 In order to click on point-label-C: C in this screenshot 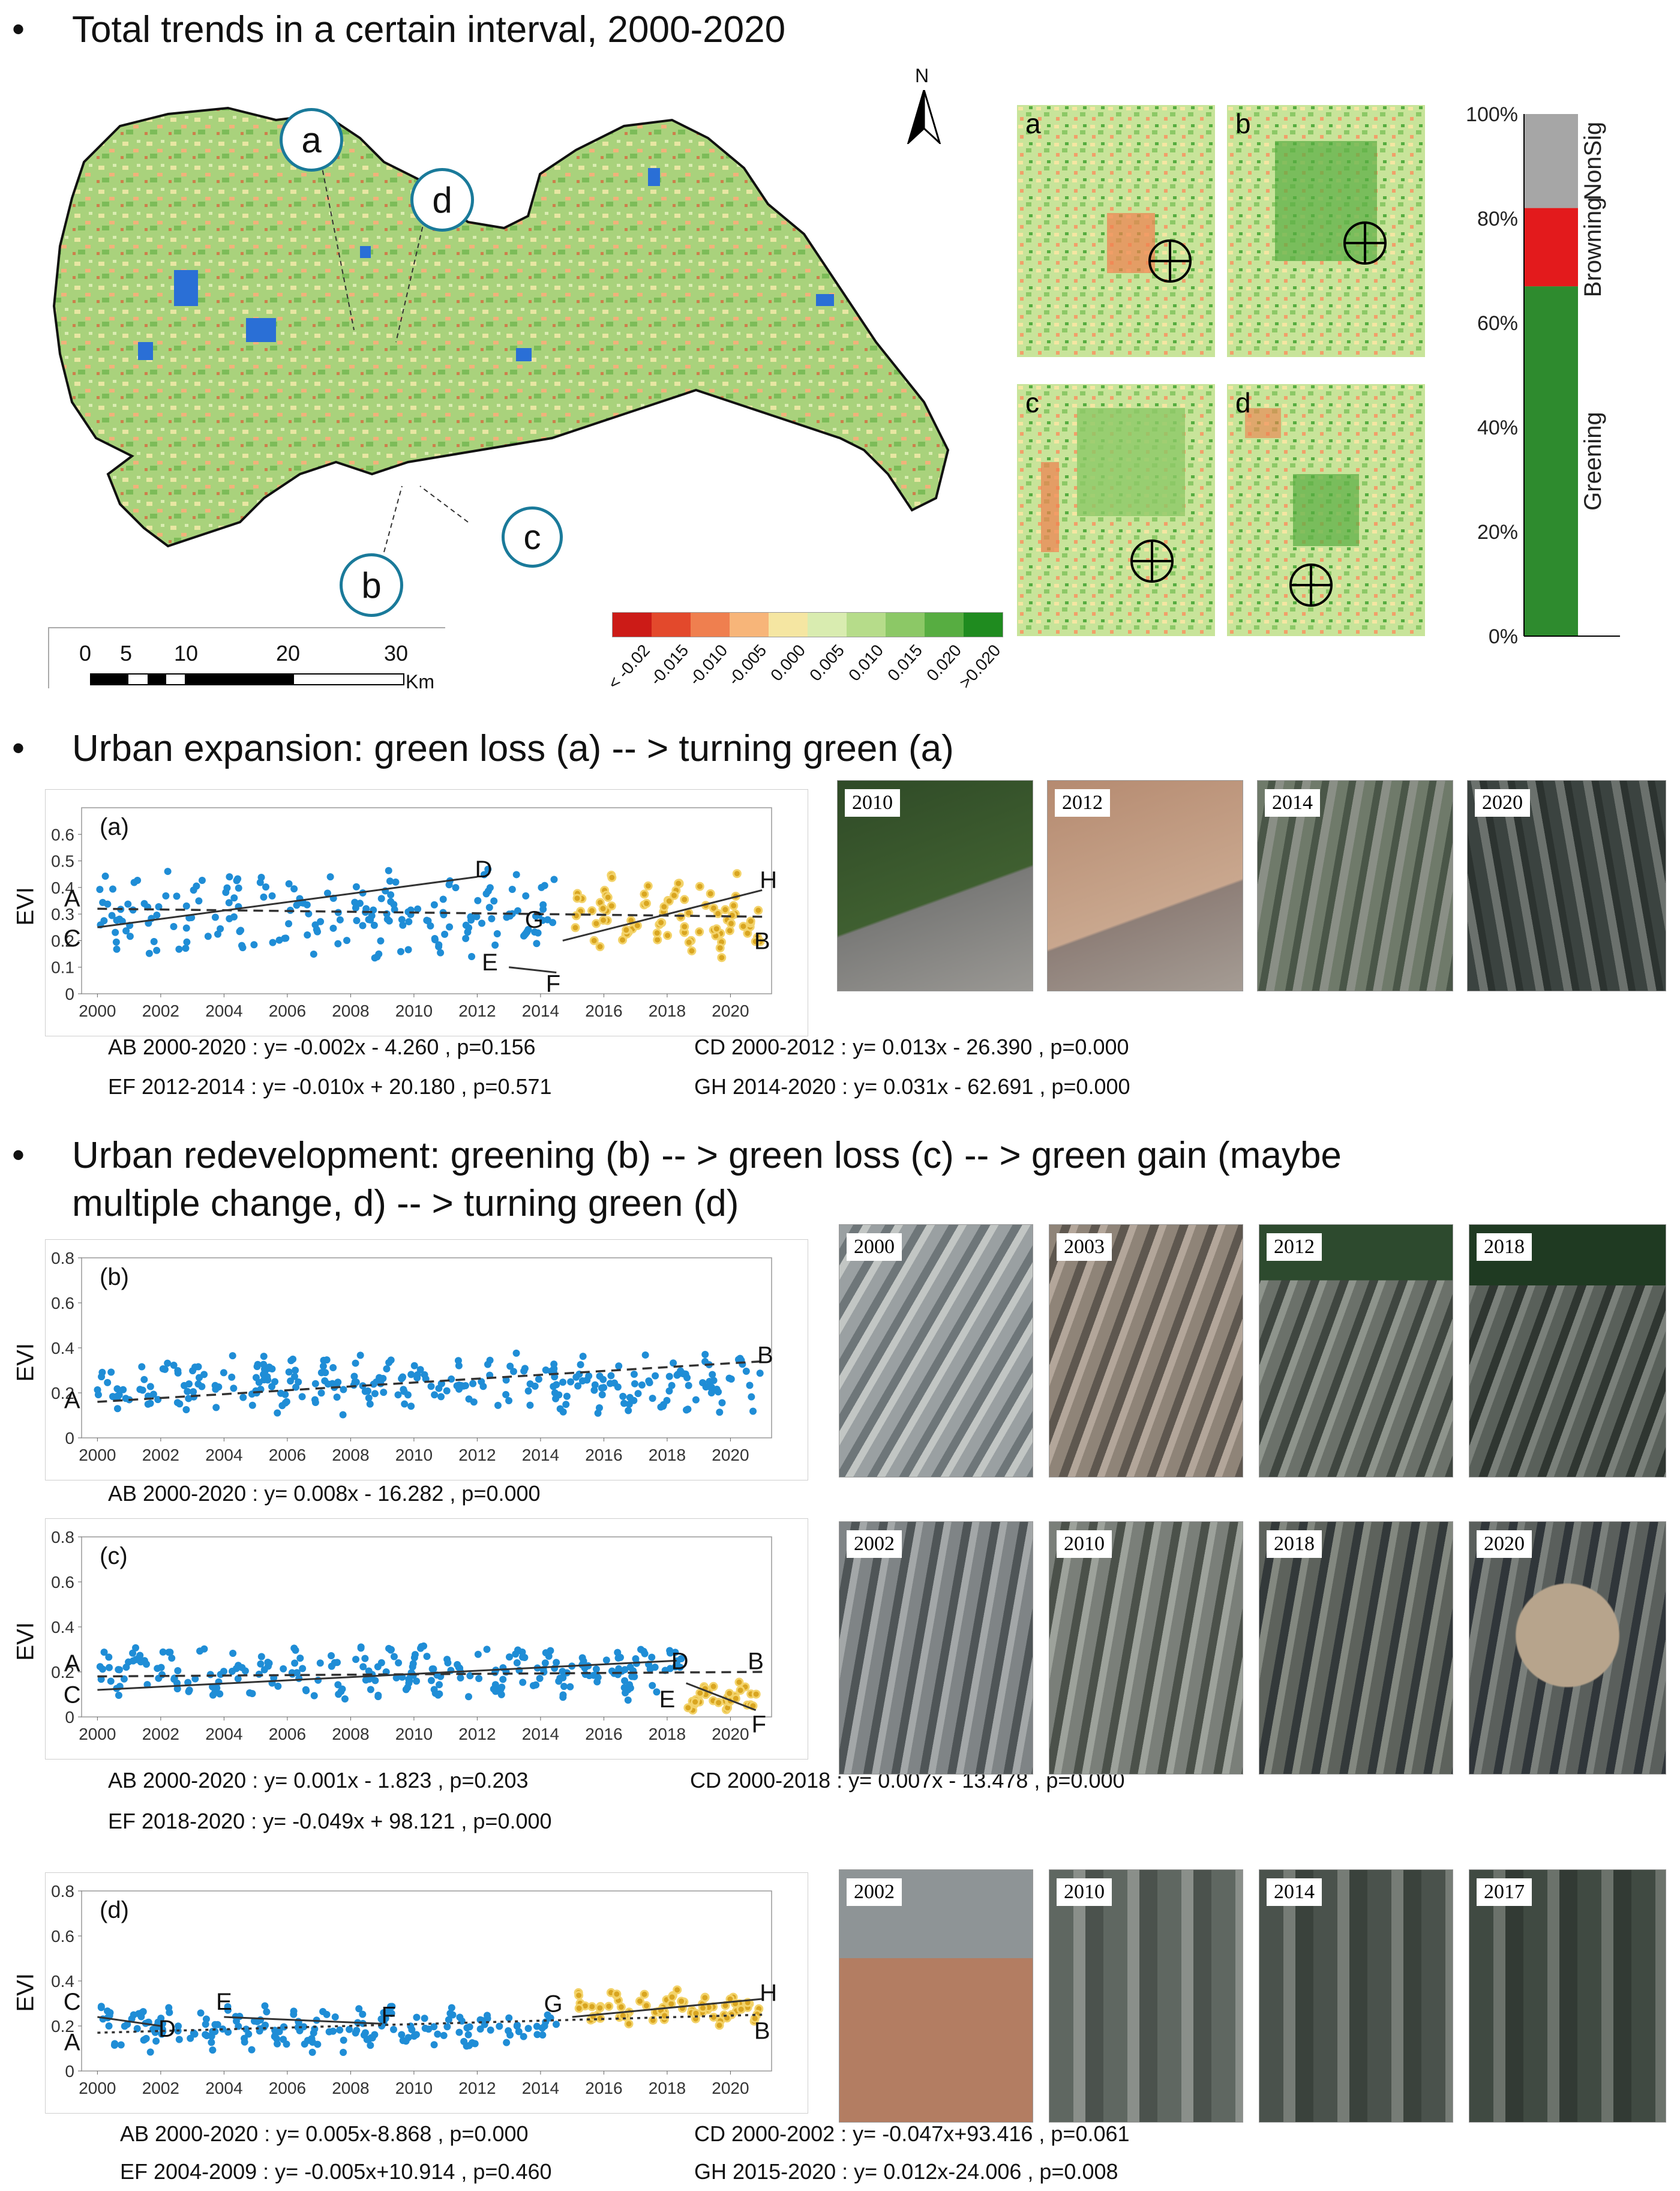, I will do `click(72, 1695)`.